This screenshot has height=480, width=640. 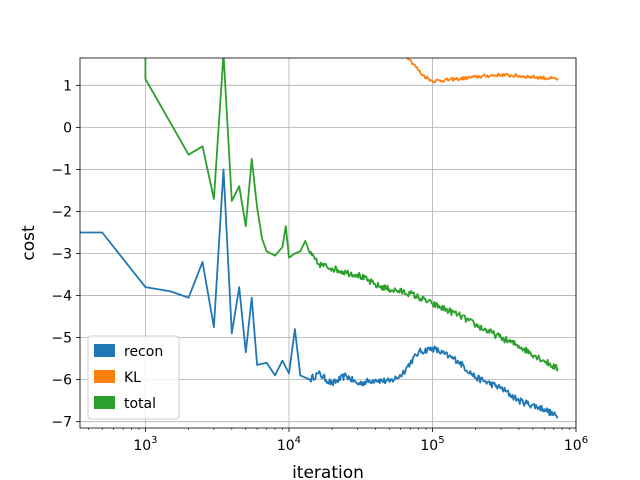 I want to click on x-tick-label: 10⁴, so click(x=289, y=444).